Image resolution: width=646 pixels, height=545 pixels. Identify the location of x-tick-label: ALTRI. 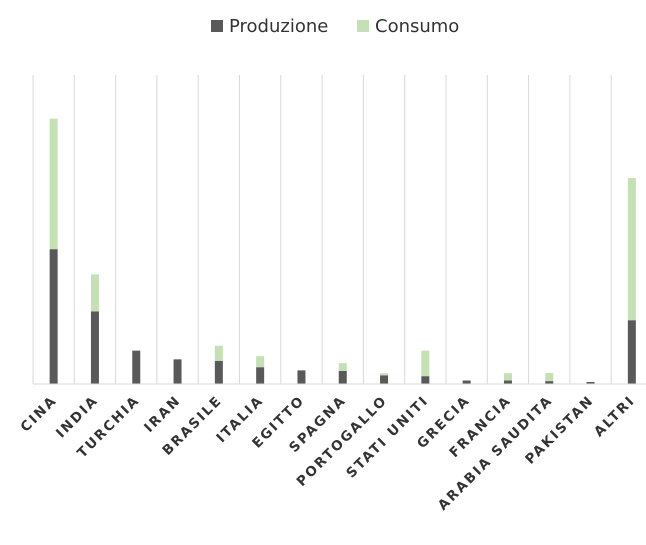
(615, 417).